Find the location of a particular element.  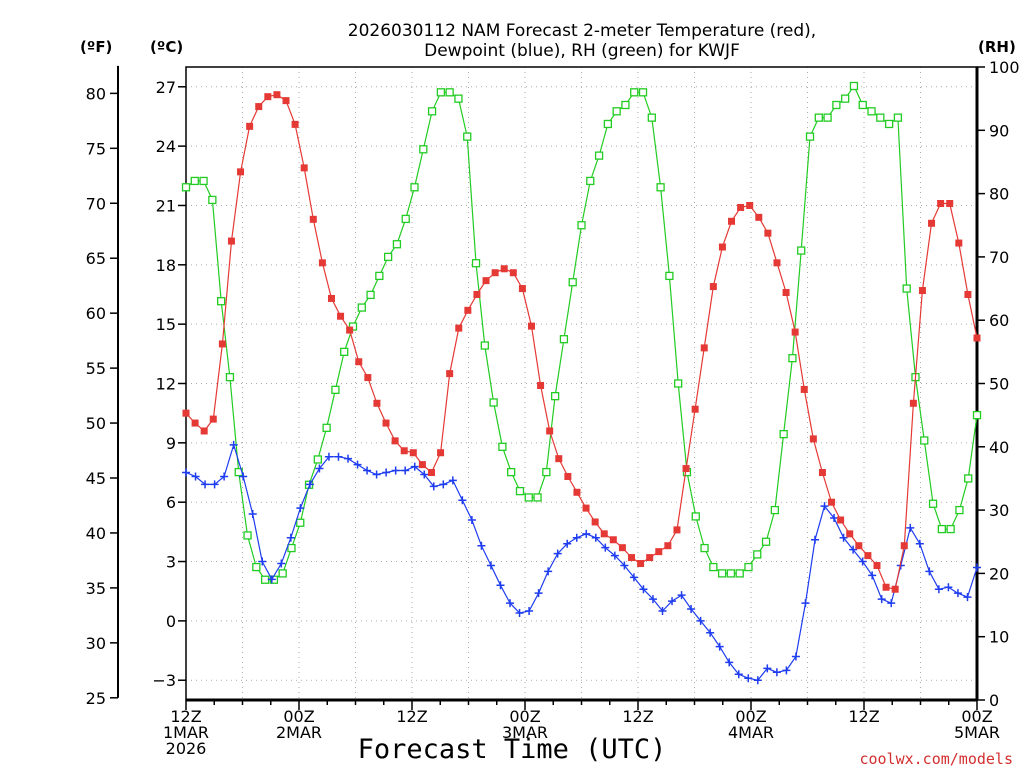

celsius-tick-label: −3 is located at coordinates (164, 680).